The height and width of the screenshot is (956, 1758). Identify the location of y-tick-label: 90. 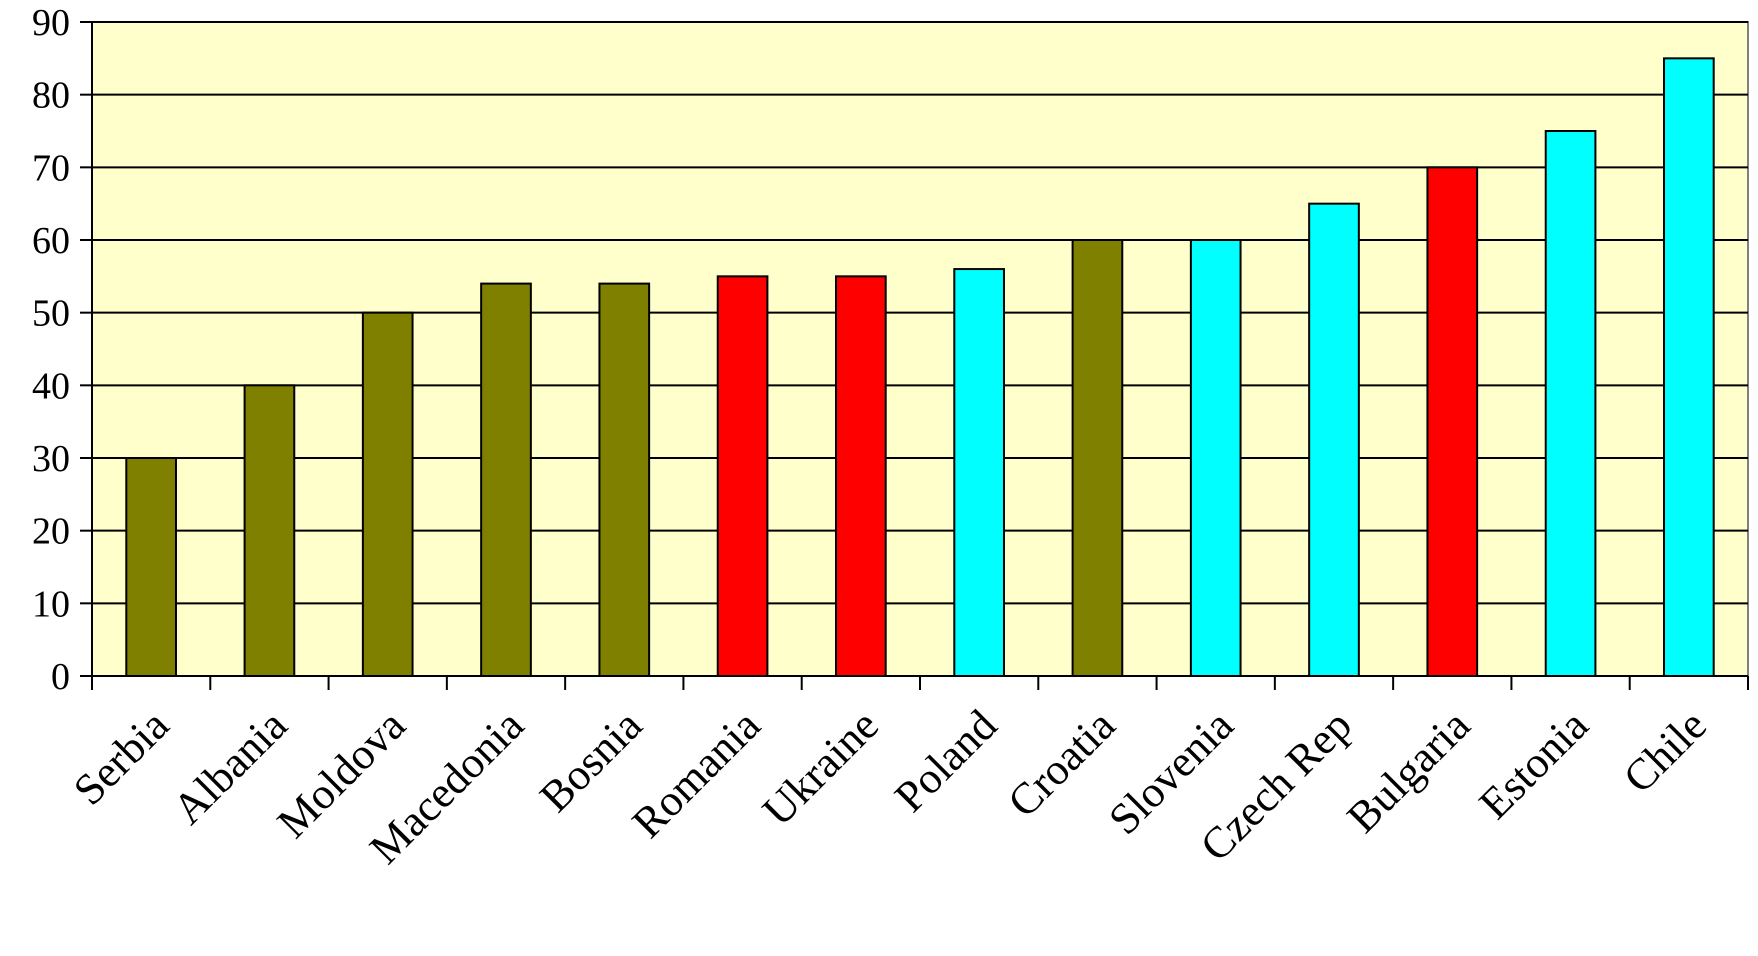
(51, 23).